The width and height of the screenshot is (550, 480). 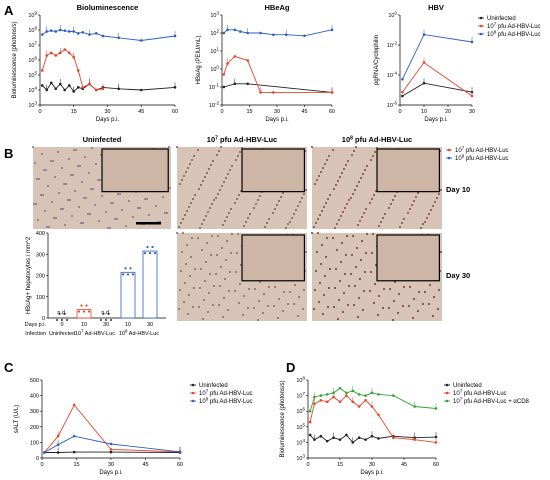 What do you see at coordinates (300, 426) in the screenshot?
I see `y-tick-label: 10⁵` at bounding box center [300, 426].